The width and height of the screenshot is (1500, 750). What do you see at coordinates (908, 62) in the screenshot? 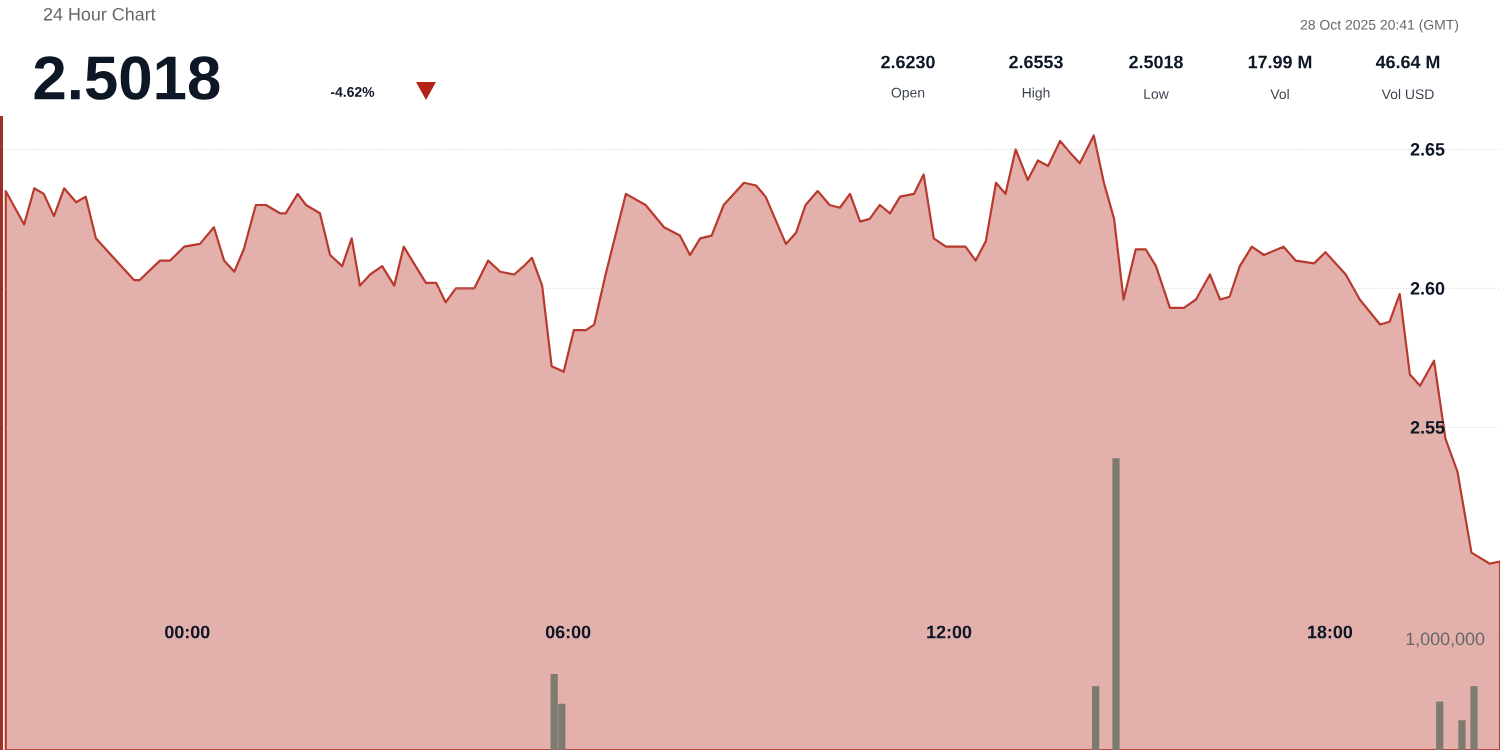
I see `text: 2.6230` at bounding box center [908, 62].